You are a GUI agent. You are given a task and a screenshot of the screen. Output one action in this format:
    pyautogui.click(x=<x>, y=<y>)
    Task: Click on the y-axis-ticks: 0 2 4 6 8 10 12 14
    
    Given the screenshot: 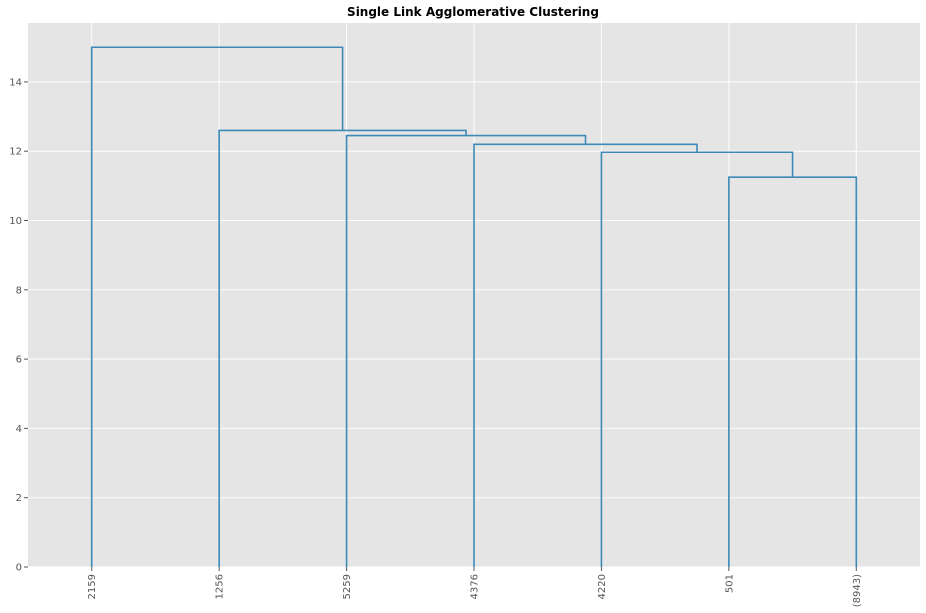 What is the action you would take?
    pyautogui.click(x=18, y=325)
    